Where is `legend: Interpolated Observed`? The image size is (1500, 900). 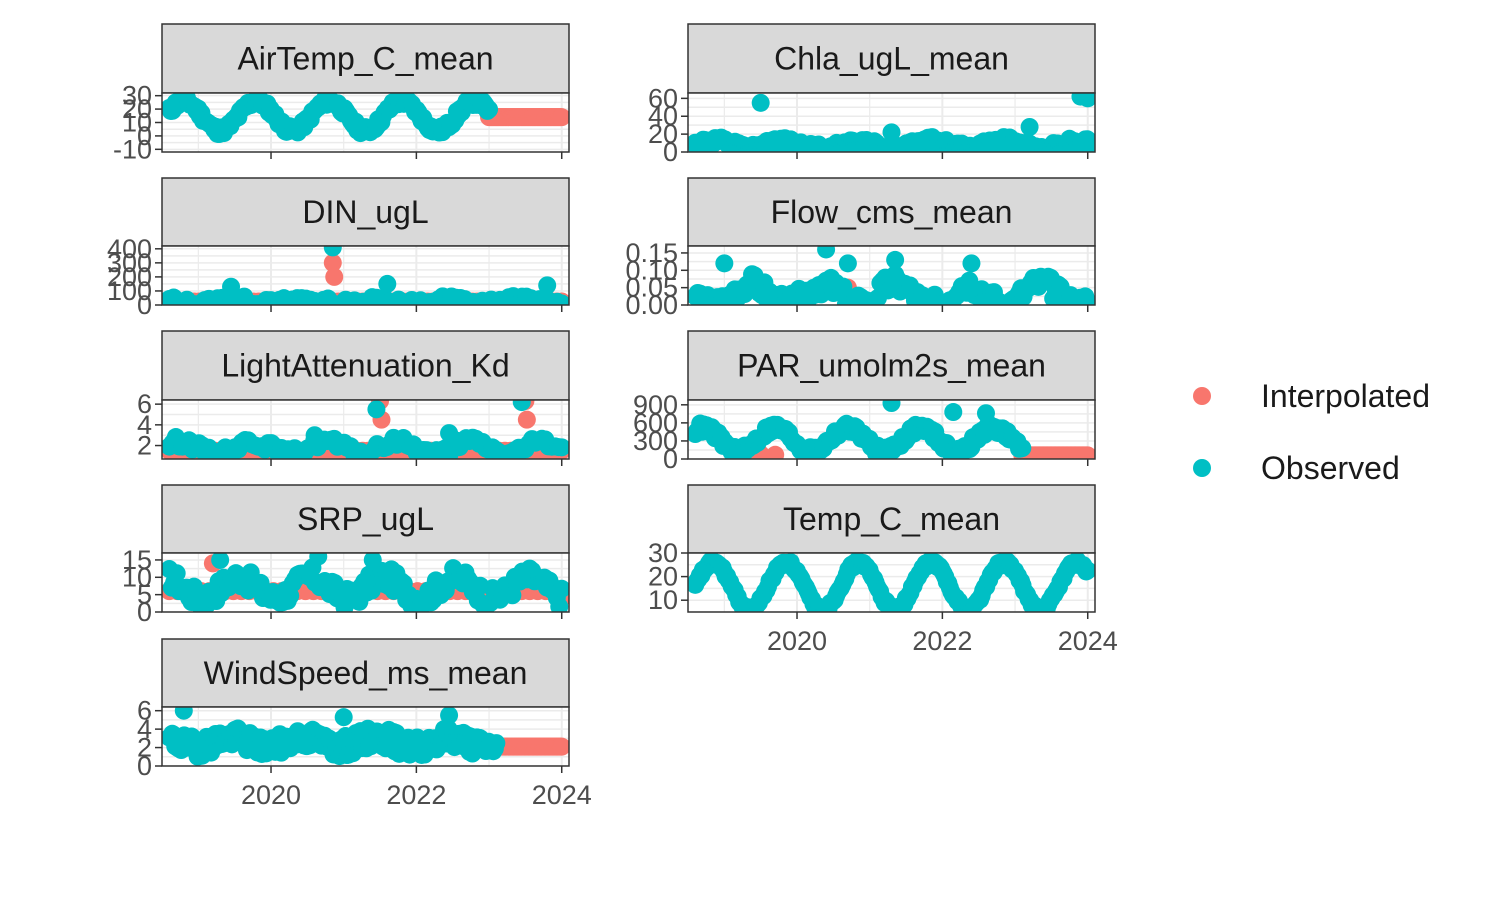 legend: Interpolated Observed is located at coordinates (1311, 432).